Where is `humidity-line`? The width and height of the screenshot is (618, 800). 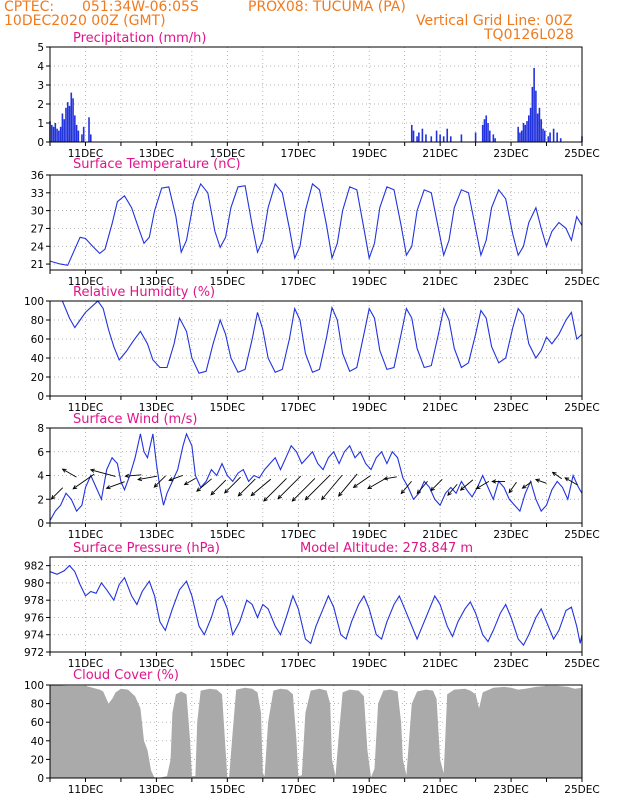
humidity-line is located at coordinates (316, 337).